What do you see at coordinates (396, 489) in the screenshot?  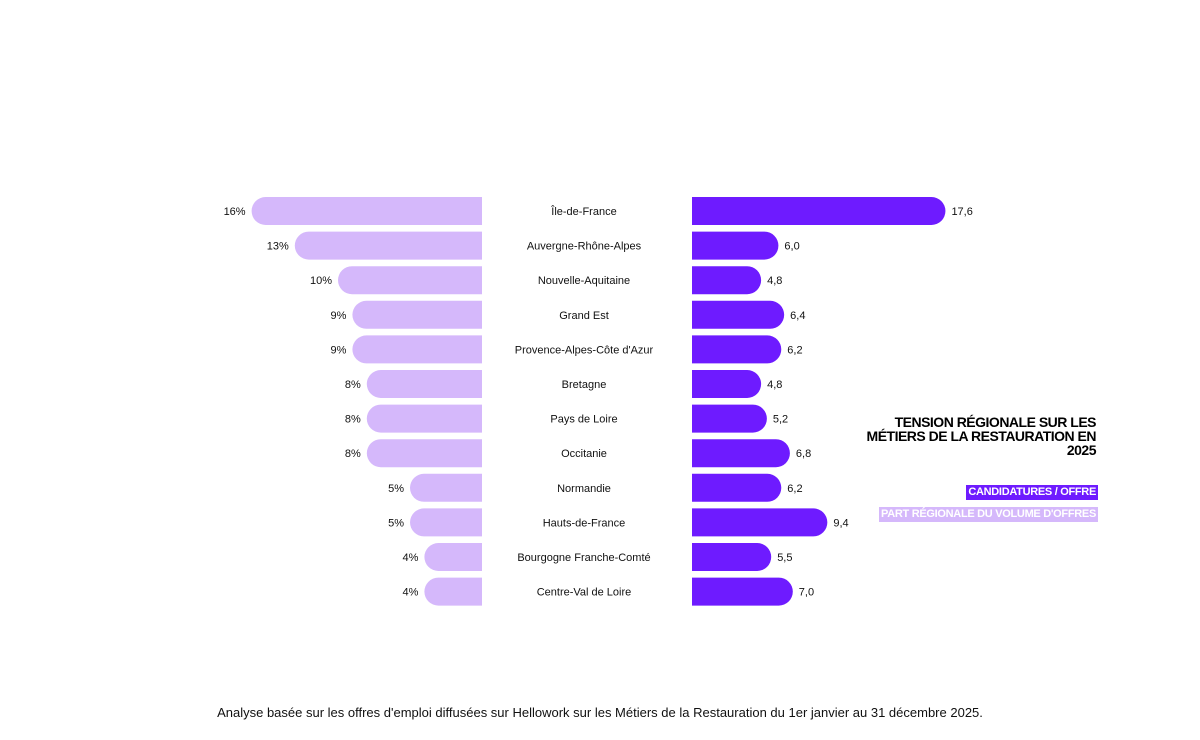 I see `label-left-normandie: 5%` at bounding box center [396, 489].